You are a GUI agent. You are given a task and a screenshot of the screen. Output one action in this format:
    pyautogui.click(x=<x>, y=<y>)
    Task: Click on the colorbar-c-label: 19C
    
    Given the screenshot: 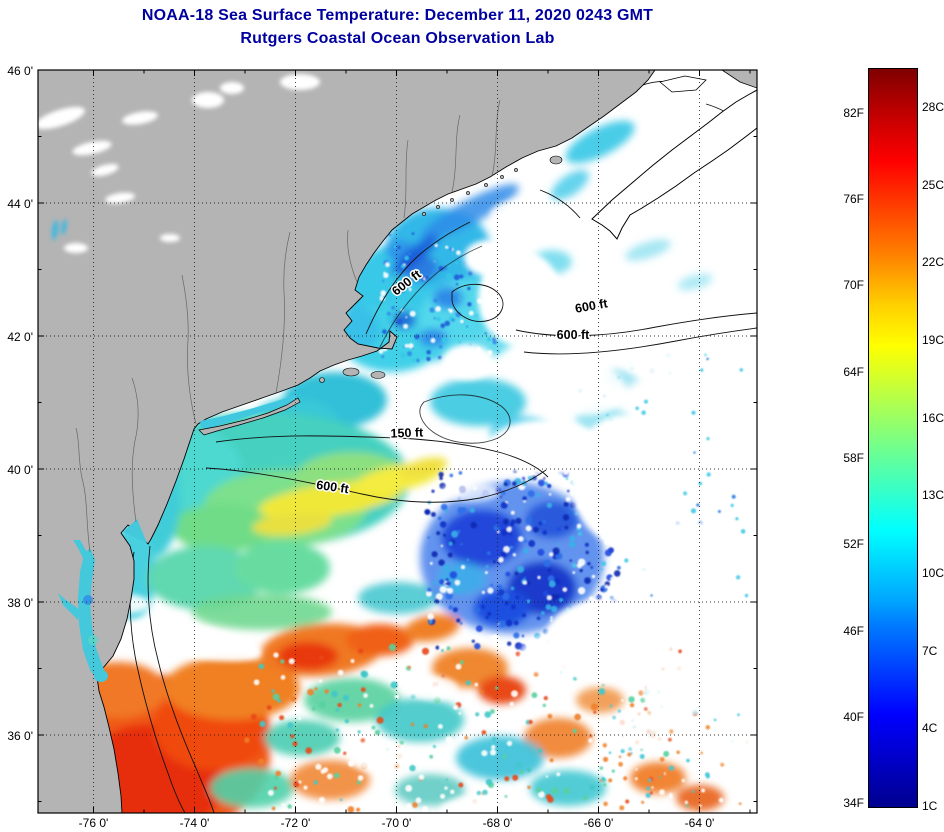 What is the action you would take?
    pyautogui.click(x=933, y=340)
    